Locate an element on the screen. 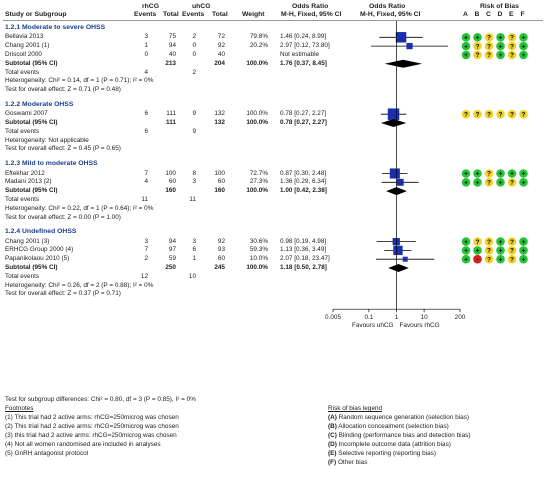 The width and height of the screenshot is (547, 490). study-row-1-3-rob-circle-f is located at coordinates (523, 55).